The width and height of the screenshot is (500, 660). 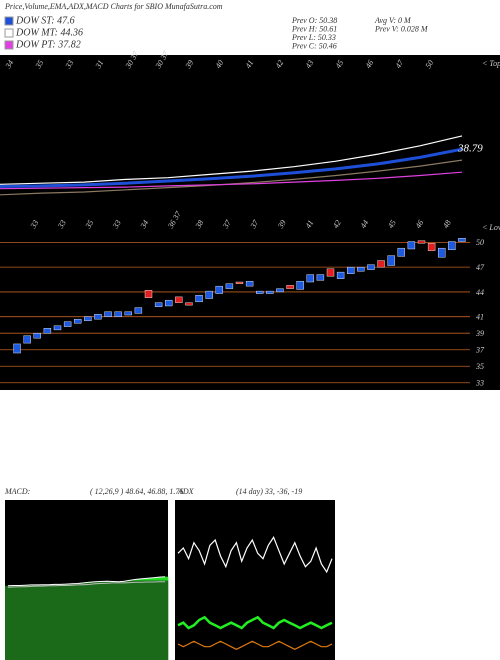 What do you see at coordinates (313, 37) in the screenshot?
I see `stat: Prev L: 50.33` at bounding box center [313, 37].